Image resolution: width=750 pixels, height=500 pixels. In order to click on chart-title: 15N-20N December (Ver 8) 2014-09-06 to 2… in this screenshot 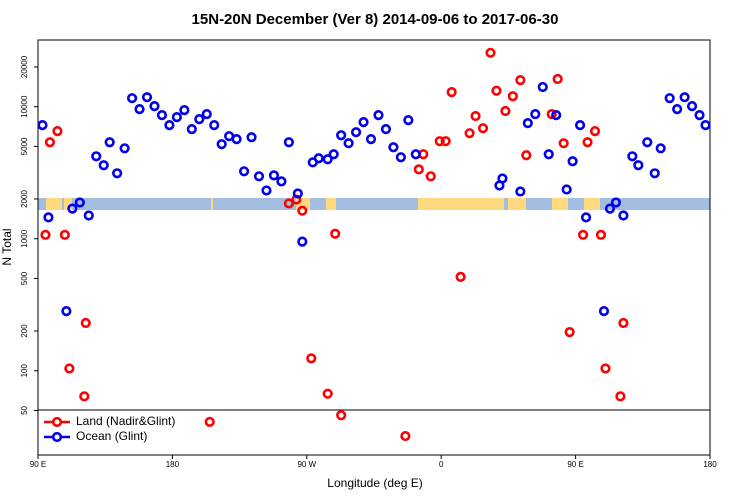, I will do `click(375, 19)`.